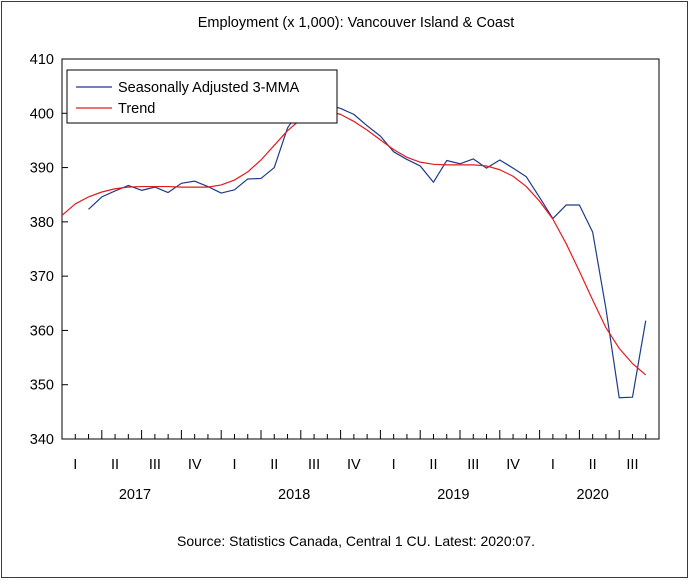  What do you see at coordinates (42, 114) in the screenshot?
I see `y-tick-label: 400` at bounding box center [42, 114].